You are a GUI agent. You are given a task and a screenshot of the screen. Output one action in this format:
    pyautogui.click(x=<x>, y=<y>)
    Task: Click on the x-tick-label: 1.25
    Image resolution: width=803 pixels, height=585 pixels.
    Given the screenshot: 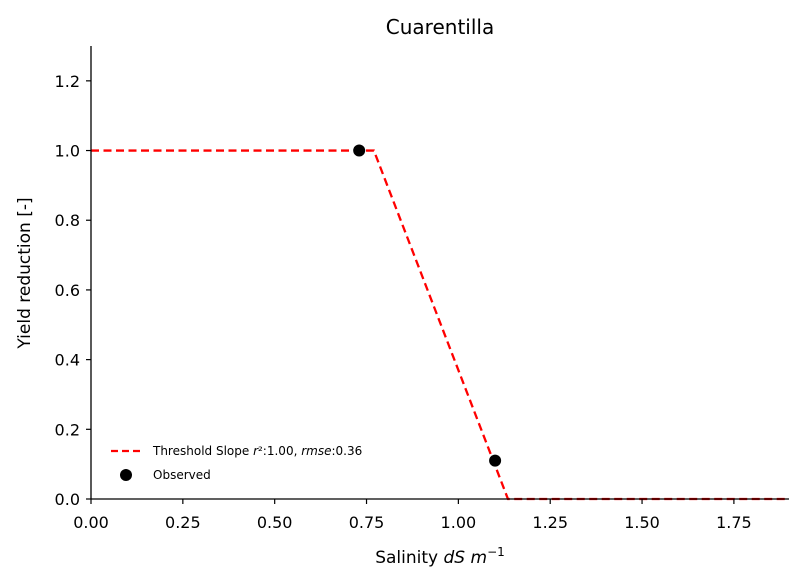 What is the action you would take?
    pyautogui.click(x=550, y=522)
    